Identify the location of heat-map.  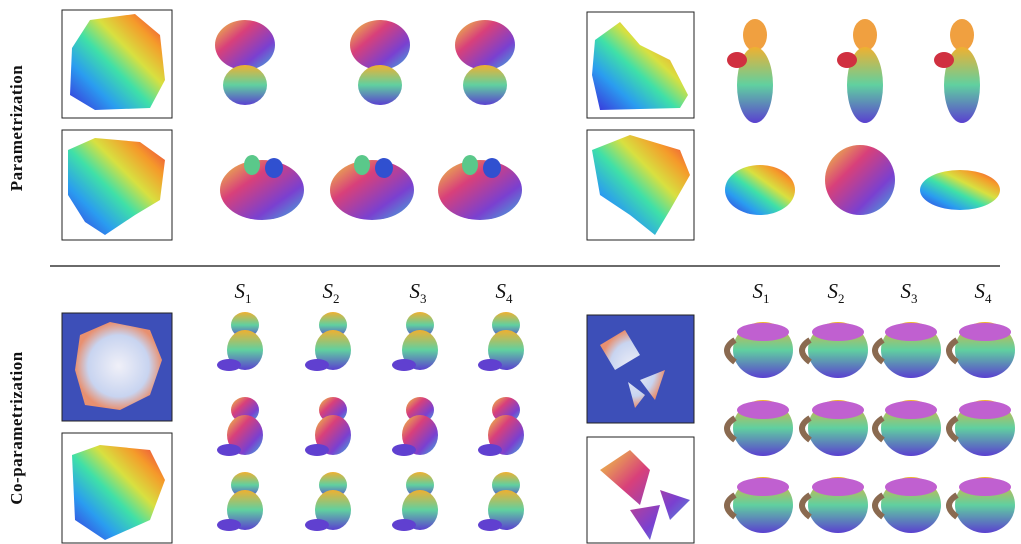
(632, 369).